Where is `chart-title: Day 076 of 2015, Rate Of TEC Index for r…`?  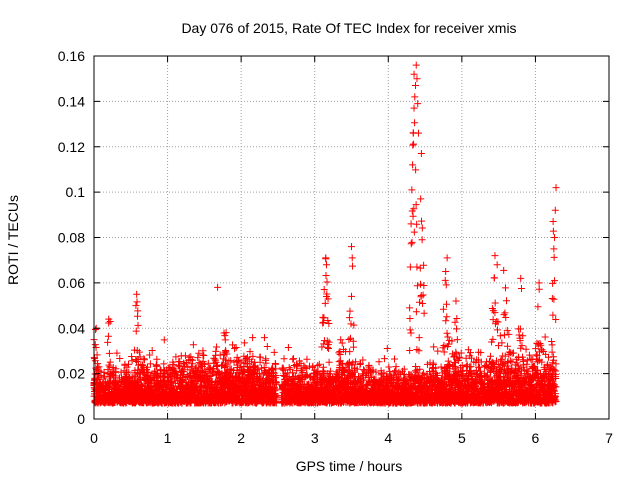
chart-title: Day 076 of 2015, Rate Of TEC Index for r… is located at coordinates (348, 28).